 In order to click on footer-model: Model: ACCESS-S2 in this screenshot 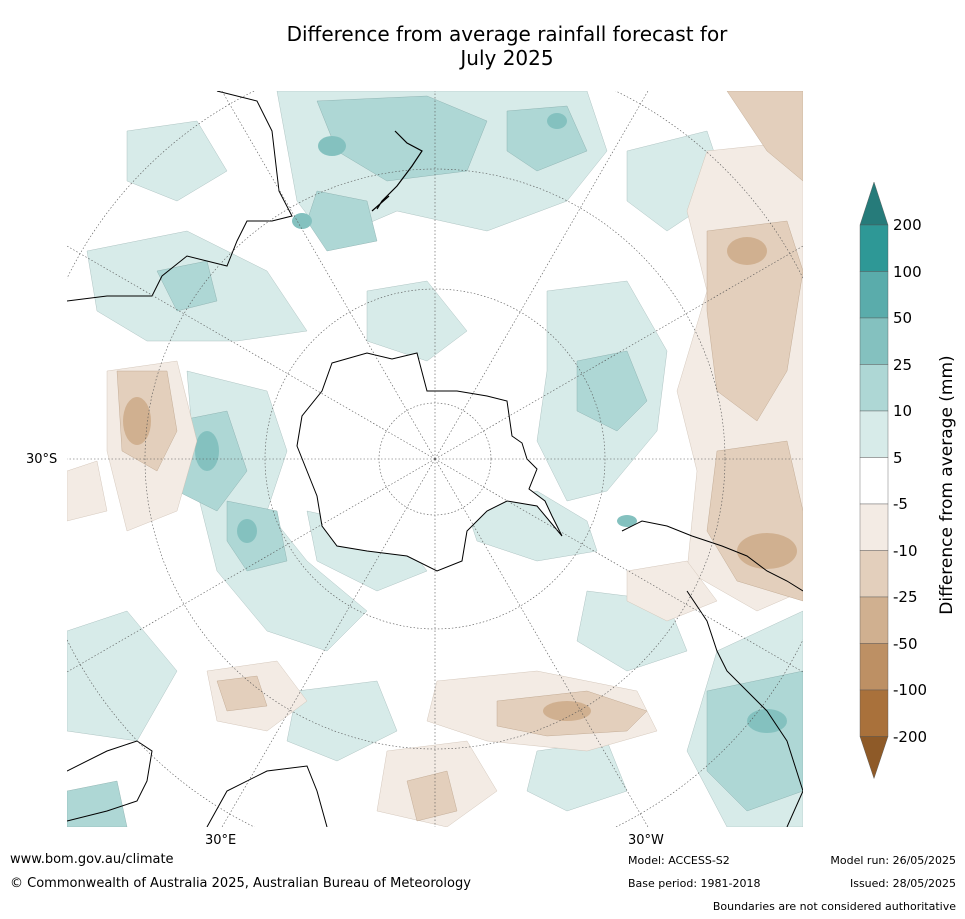, I will do `click(679, 860)`.